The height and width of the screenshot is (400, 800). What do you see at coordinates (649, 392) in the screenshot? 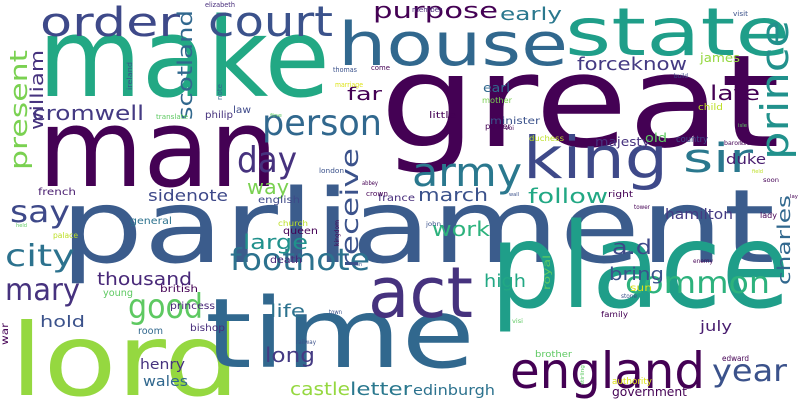
I see `word-government: government` at bounding box center [649, 392].